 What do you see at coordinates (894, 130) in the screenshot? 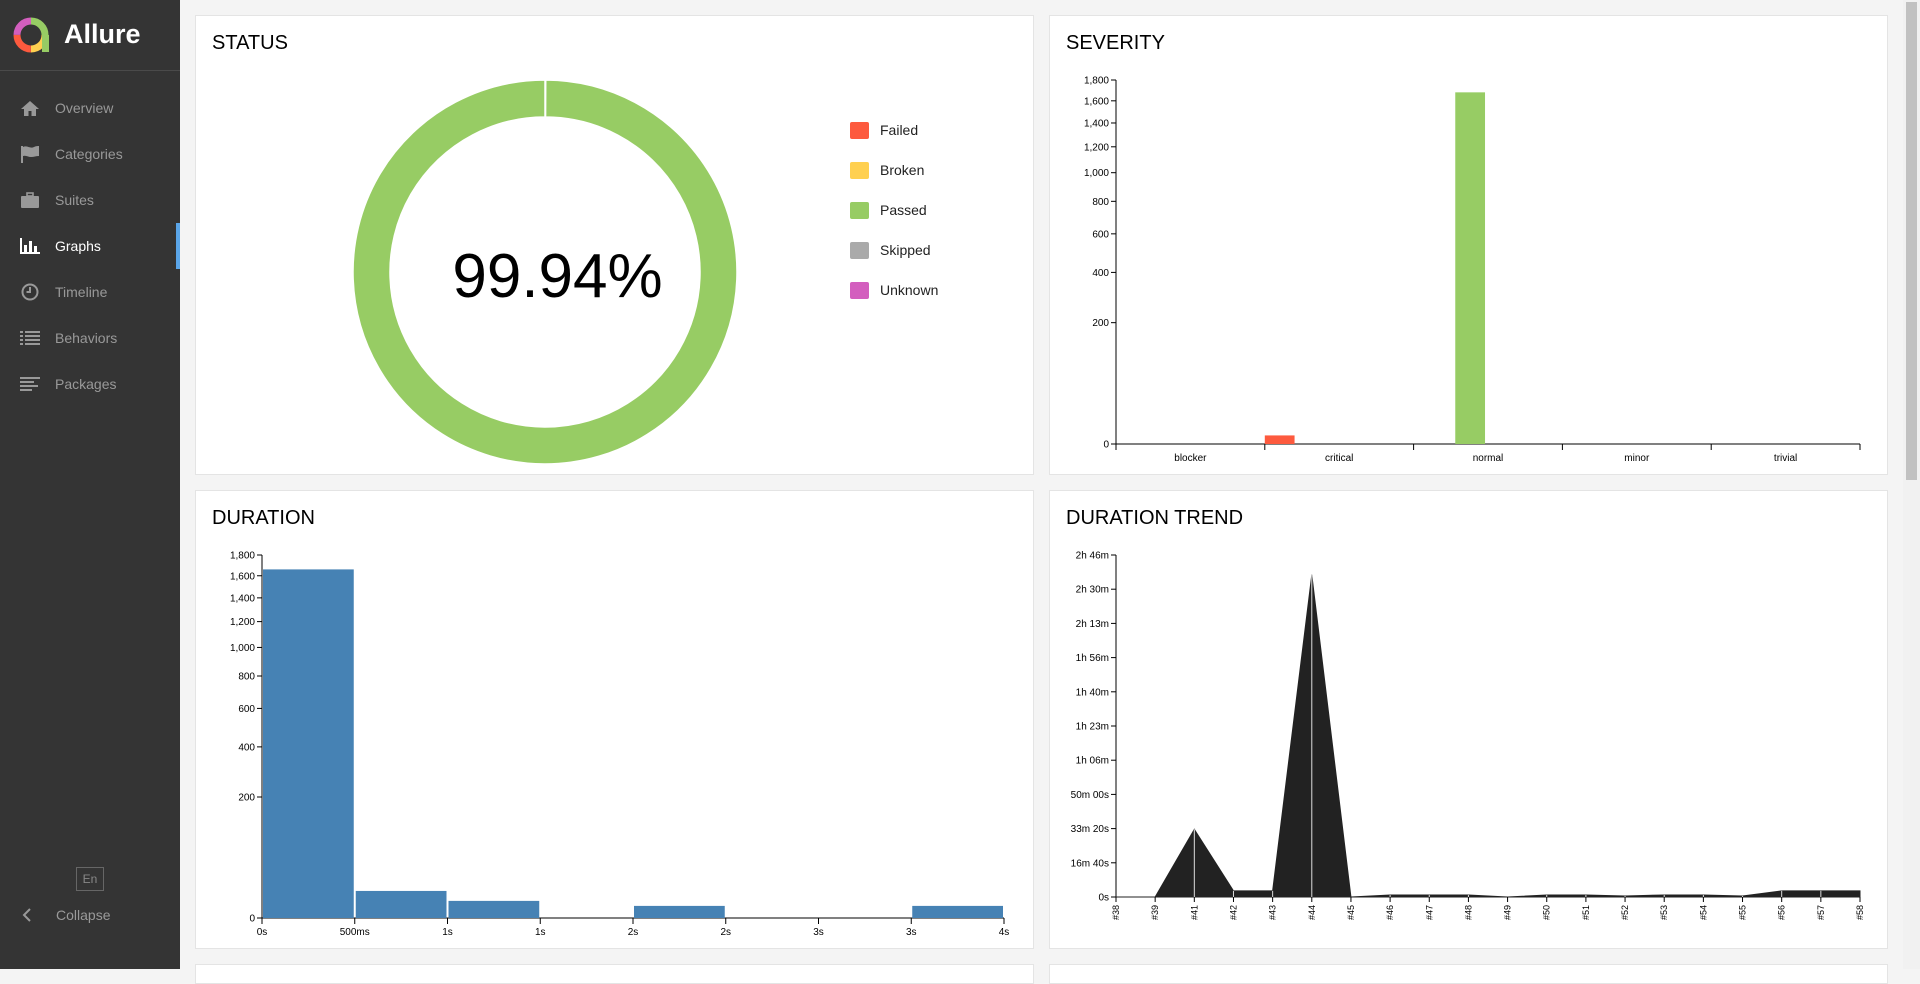
I see `legend-item-failed: Failed` at bounding box center [894, 130].